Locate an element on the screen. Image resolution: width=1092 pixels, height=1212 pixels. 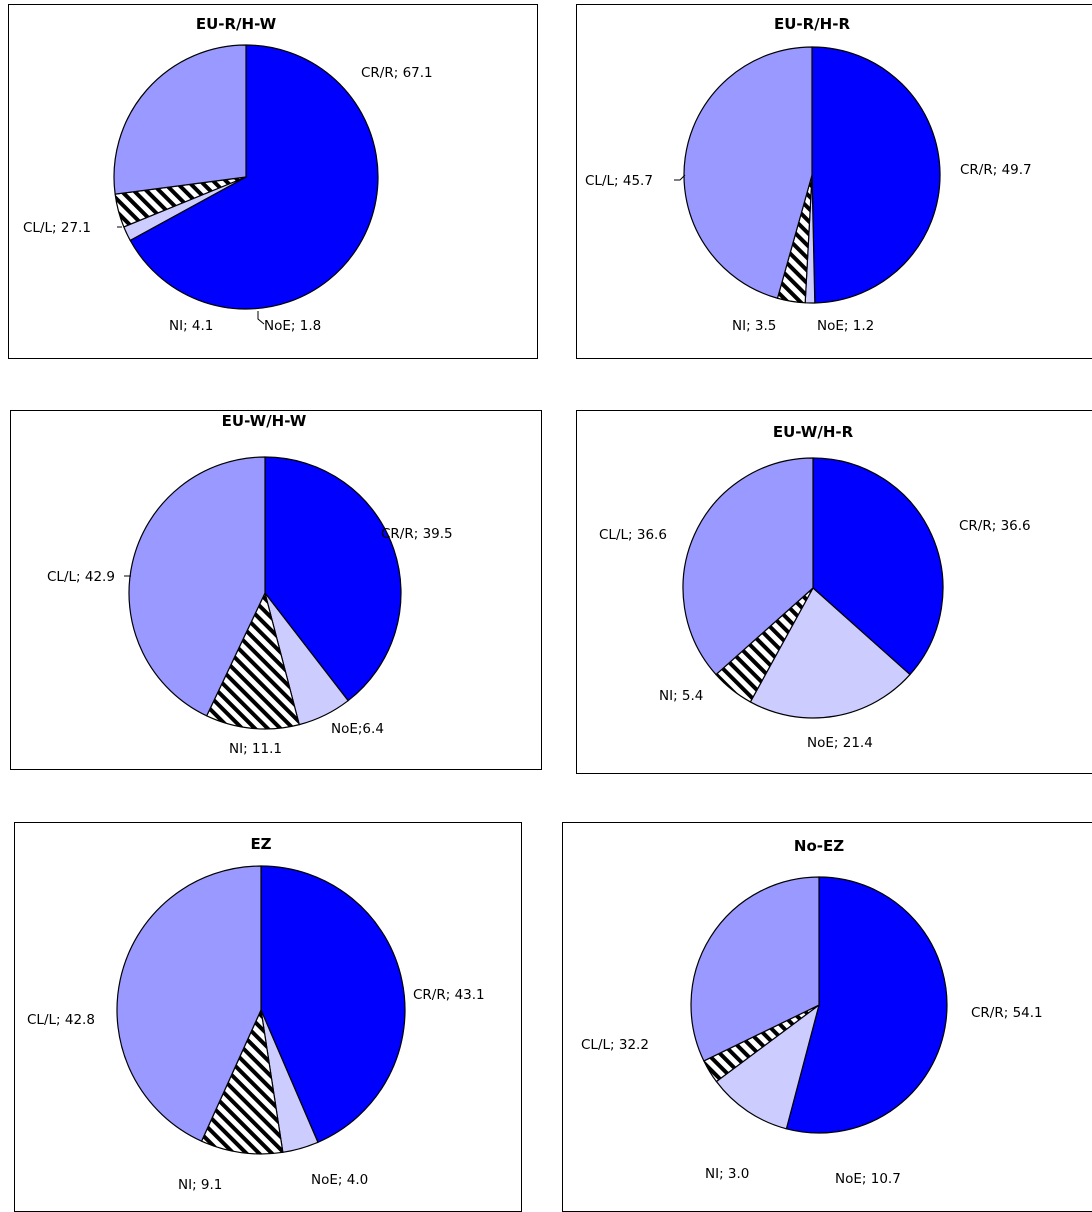
slice-label-noe: NoE; 4.0 is located at coordinates (339, 1180).